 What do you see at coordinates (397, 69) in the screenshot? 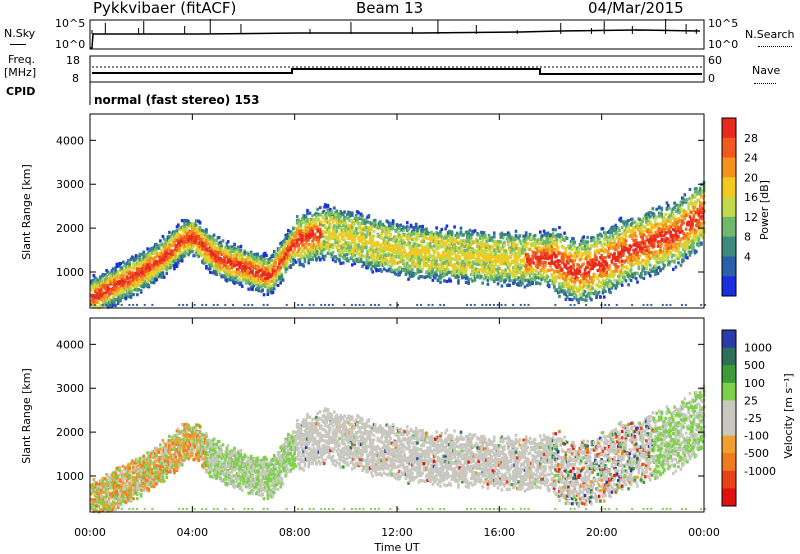
I see `freq-strip-frame` at bounding box center [397, 69].